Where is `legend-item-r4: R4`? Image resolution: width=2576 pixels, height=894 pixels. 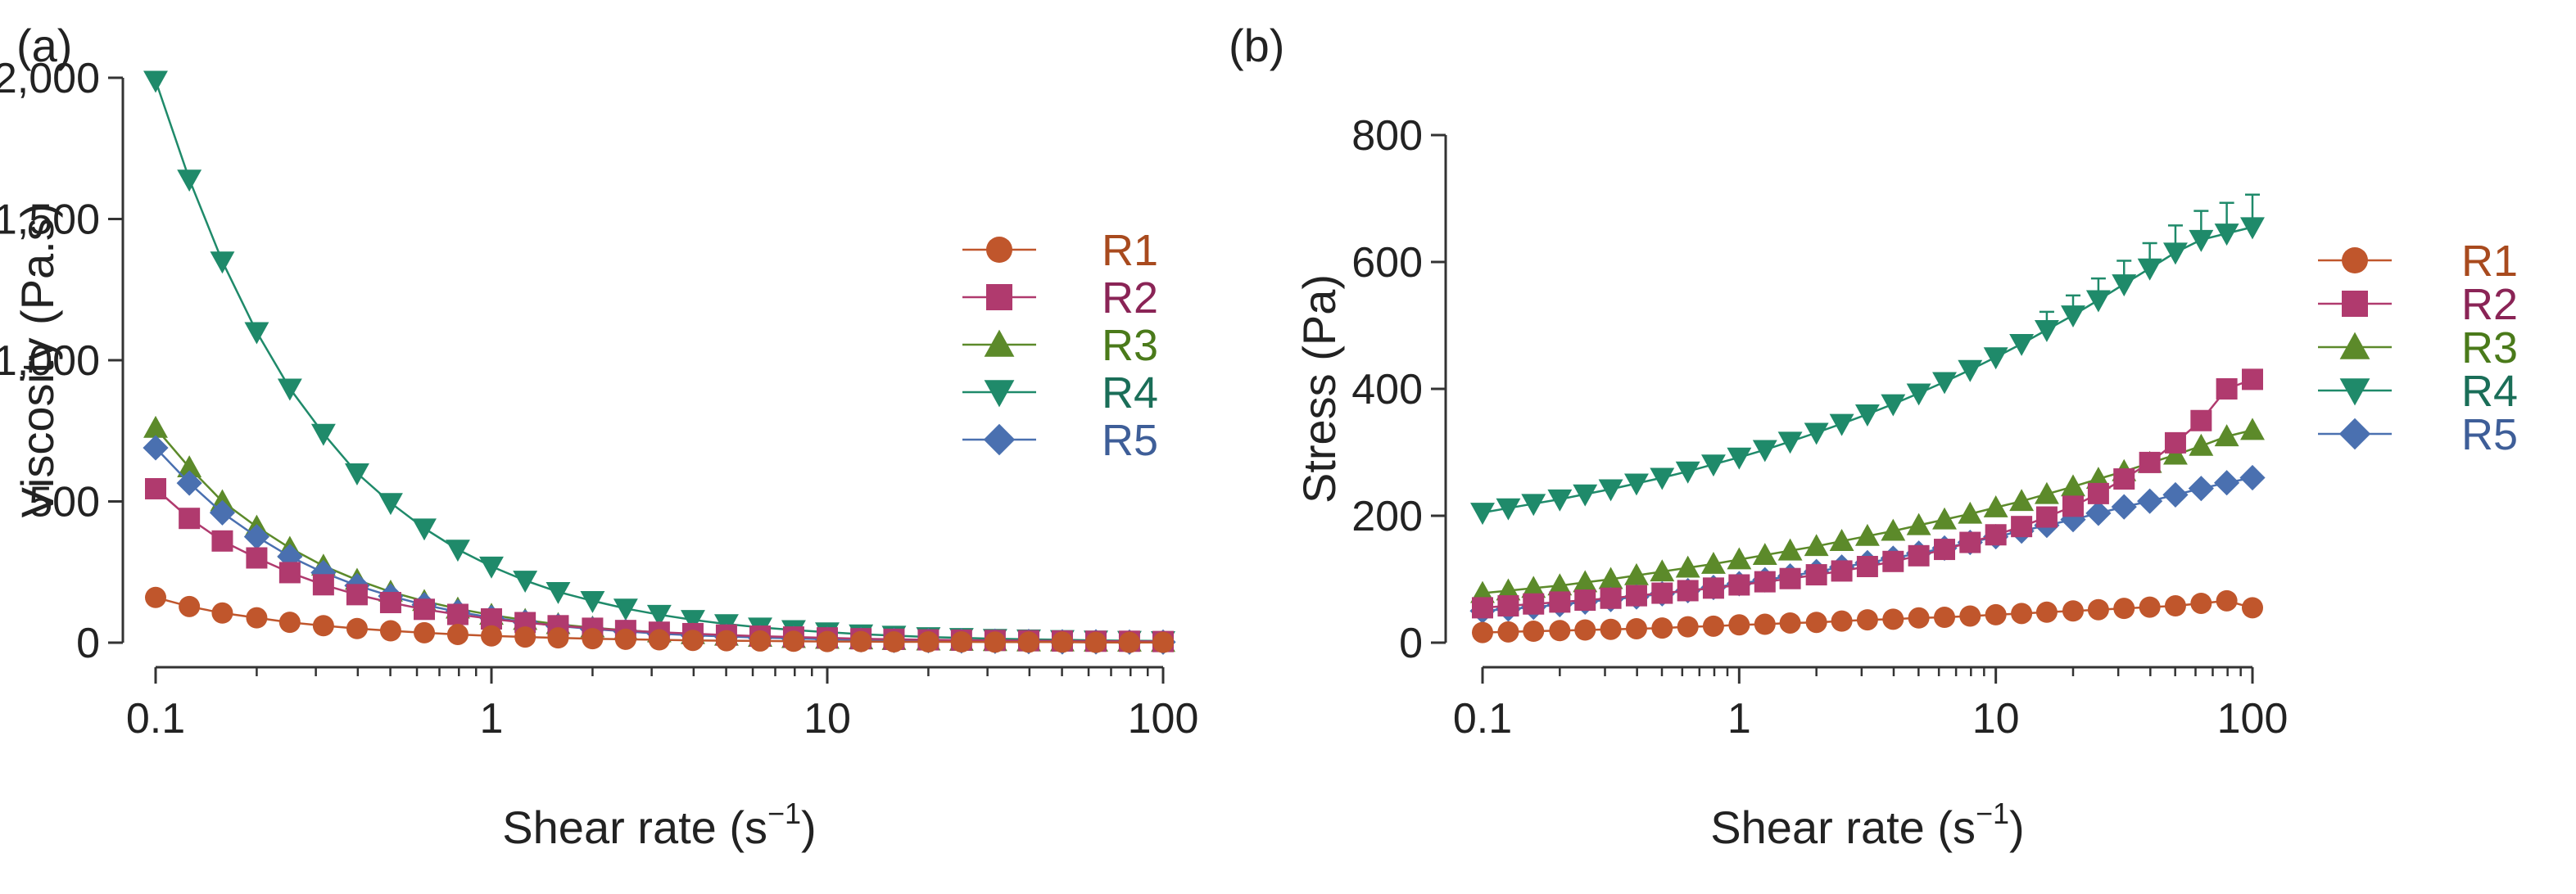 legend-item-r4: R4 is located at coordinates (2418, 391).